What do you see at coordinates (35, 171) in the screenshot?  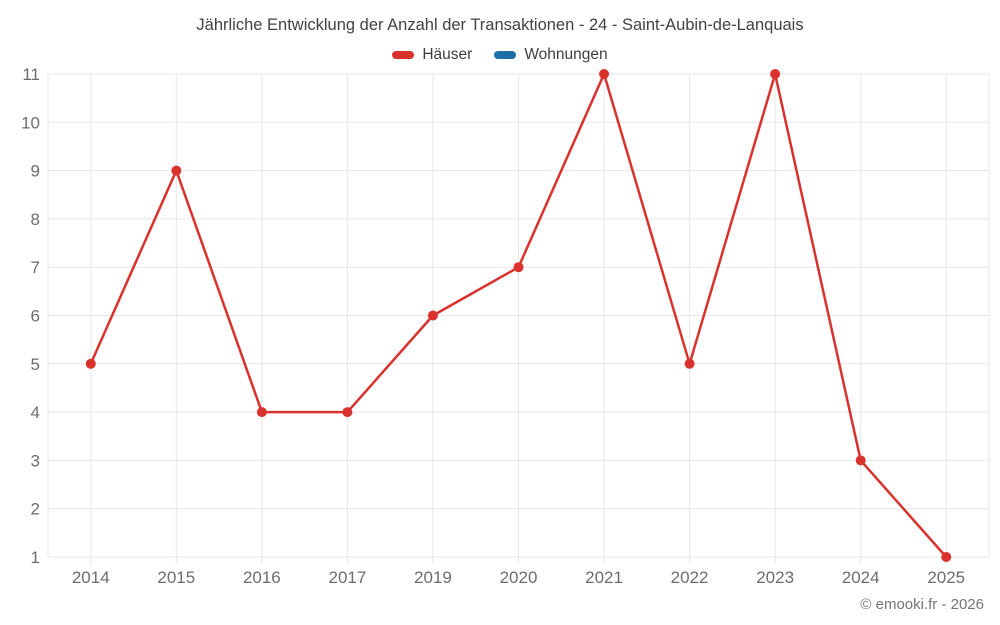 I see `y-axis-label: 9` at bounding box center [35, 171].